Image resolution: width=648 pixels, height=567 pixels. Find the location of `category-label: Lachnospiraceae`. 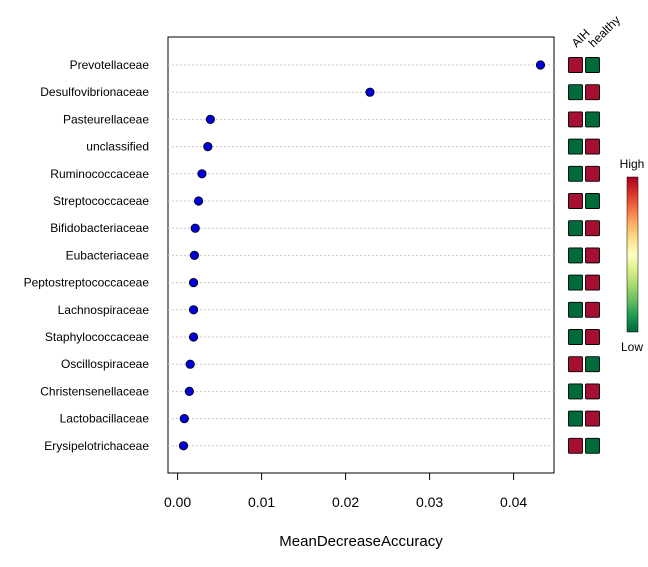

category-label: Lachnospiraceae is located at coordinates (104, 310).